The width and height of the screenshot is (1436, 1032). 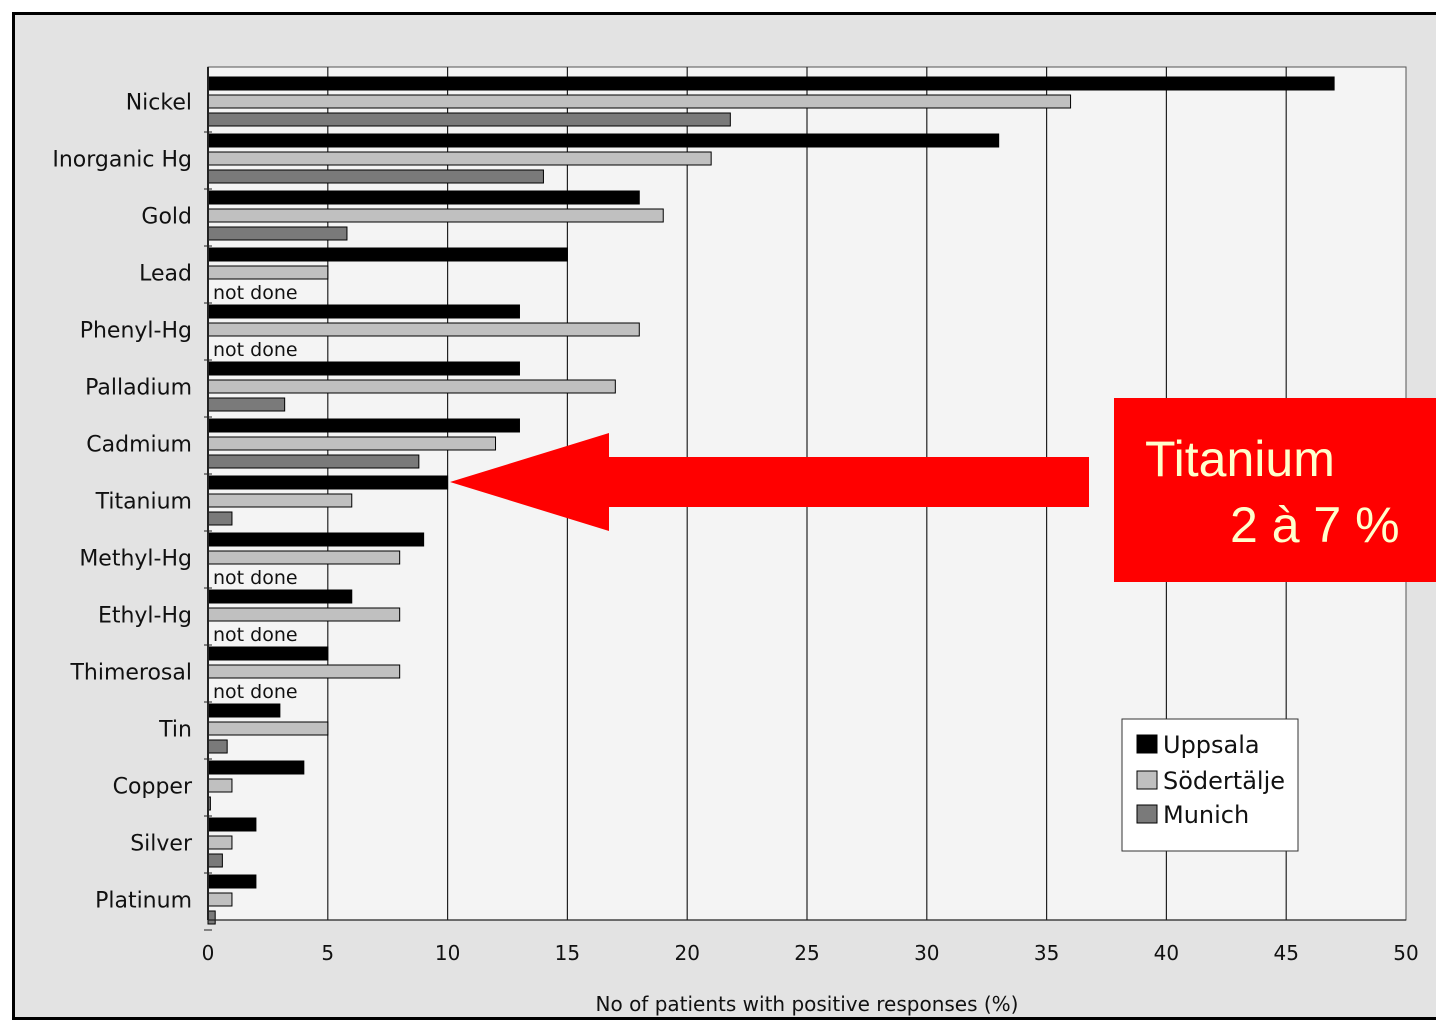 What do you see at coordinates (447, 953) in the screenshot?
I see `x-tick-label-10: 10` at bounding box center [447, 953].